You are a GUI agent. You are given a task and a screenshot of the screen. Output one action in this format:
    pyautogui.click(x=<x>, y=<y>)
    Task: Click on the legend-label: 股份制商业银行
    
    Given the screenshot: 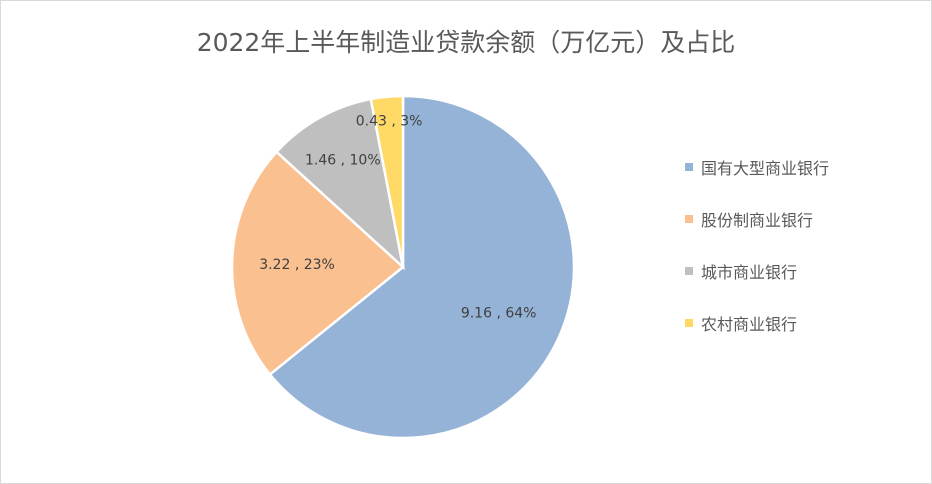 What is the action you would take?
    pyautogui.click(x=757, y=220)
    